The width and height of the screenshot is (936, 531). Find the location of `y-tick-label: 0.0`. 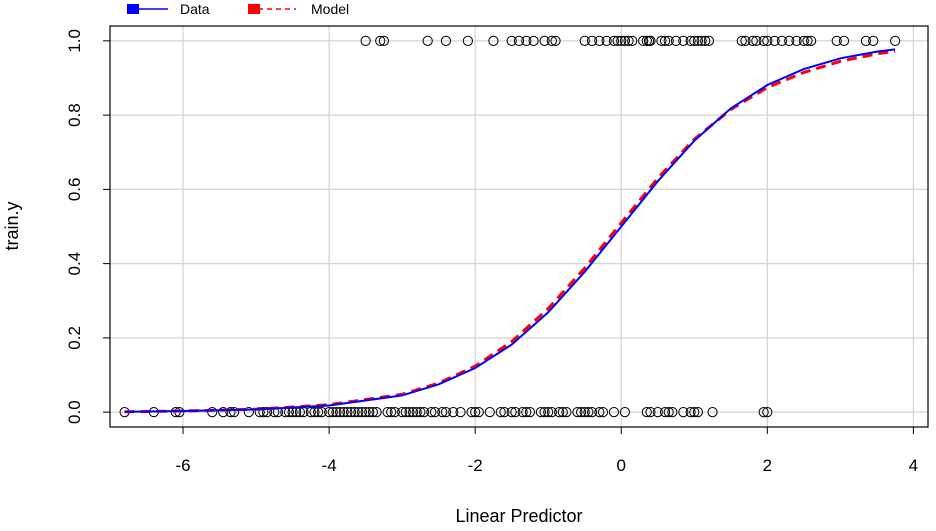

y-tick-label: 0.0 is located at coordinates (74, 412).